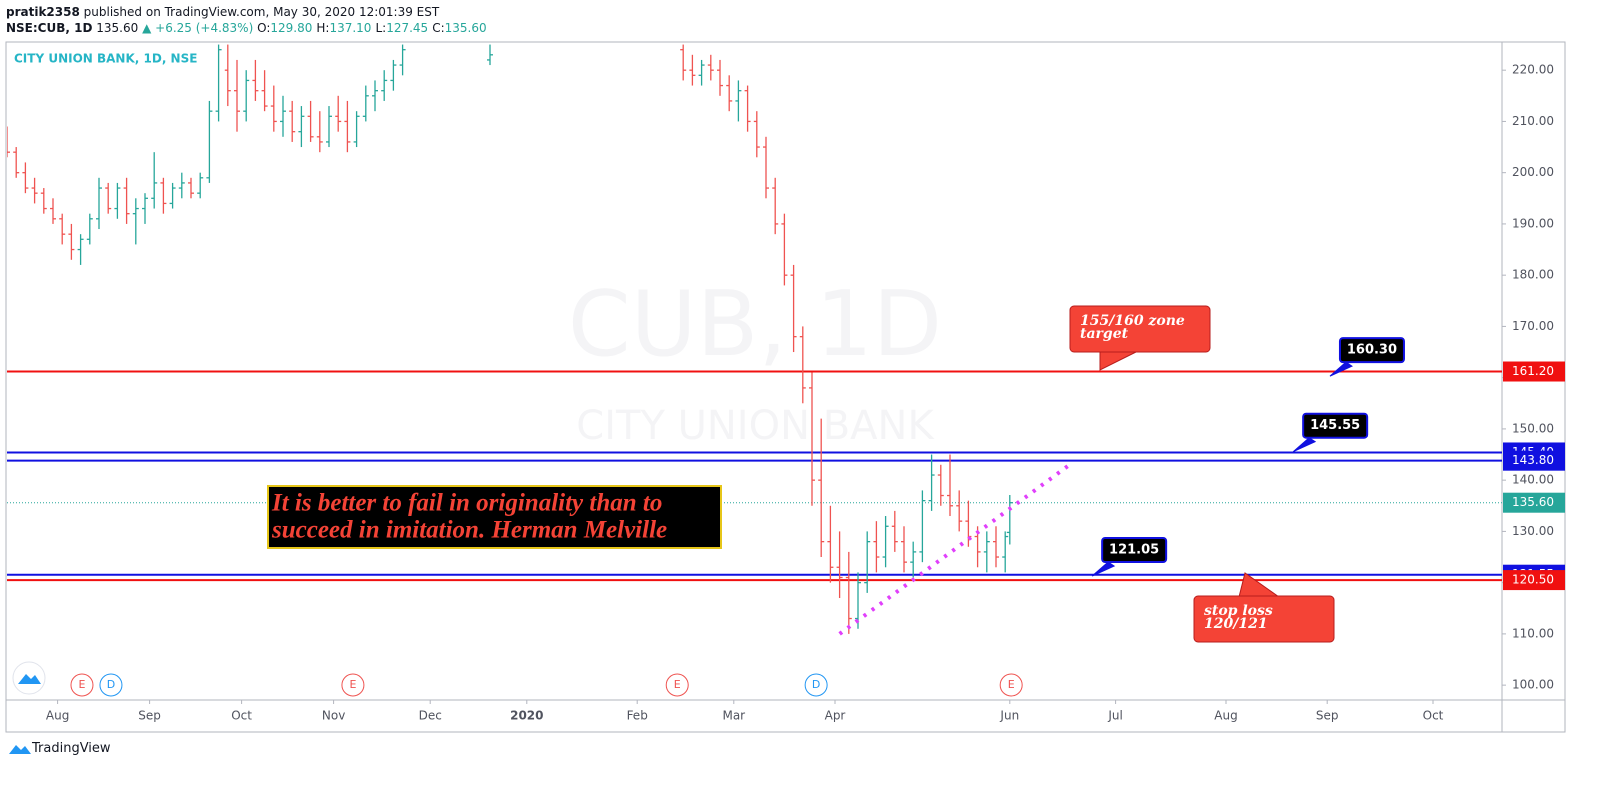 The width and height of the screenshot is (1616, 791). Describe the element at coordinates (381, 28) in the screenshot. I see `ohlc-label: L:` at that location.